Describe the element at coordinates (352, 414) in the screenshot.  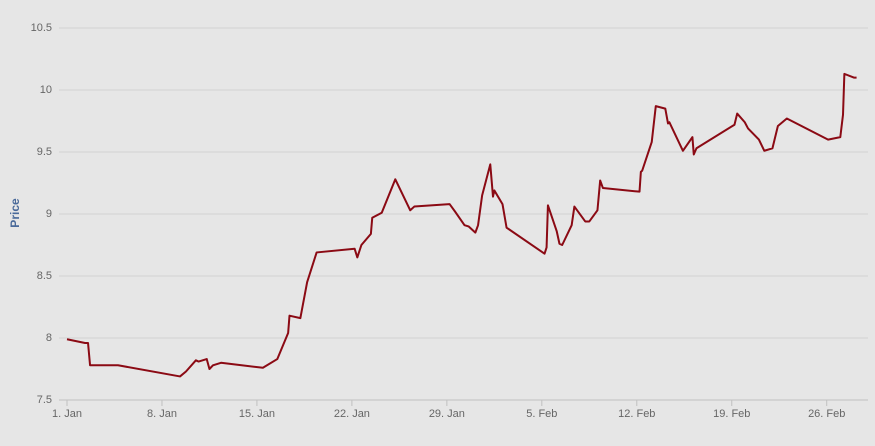
I see `x-tick-label: 22. Jan` at that location.